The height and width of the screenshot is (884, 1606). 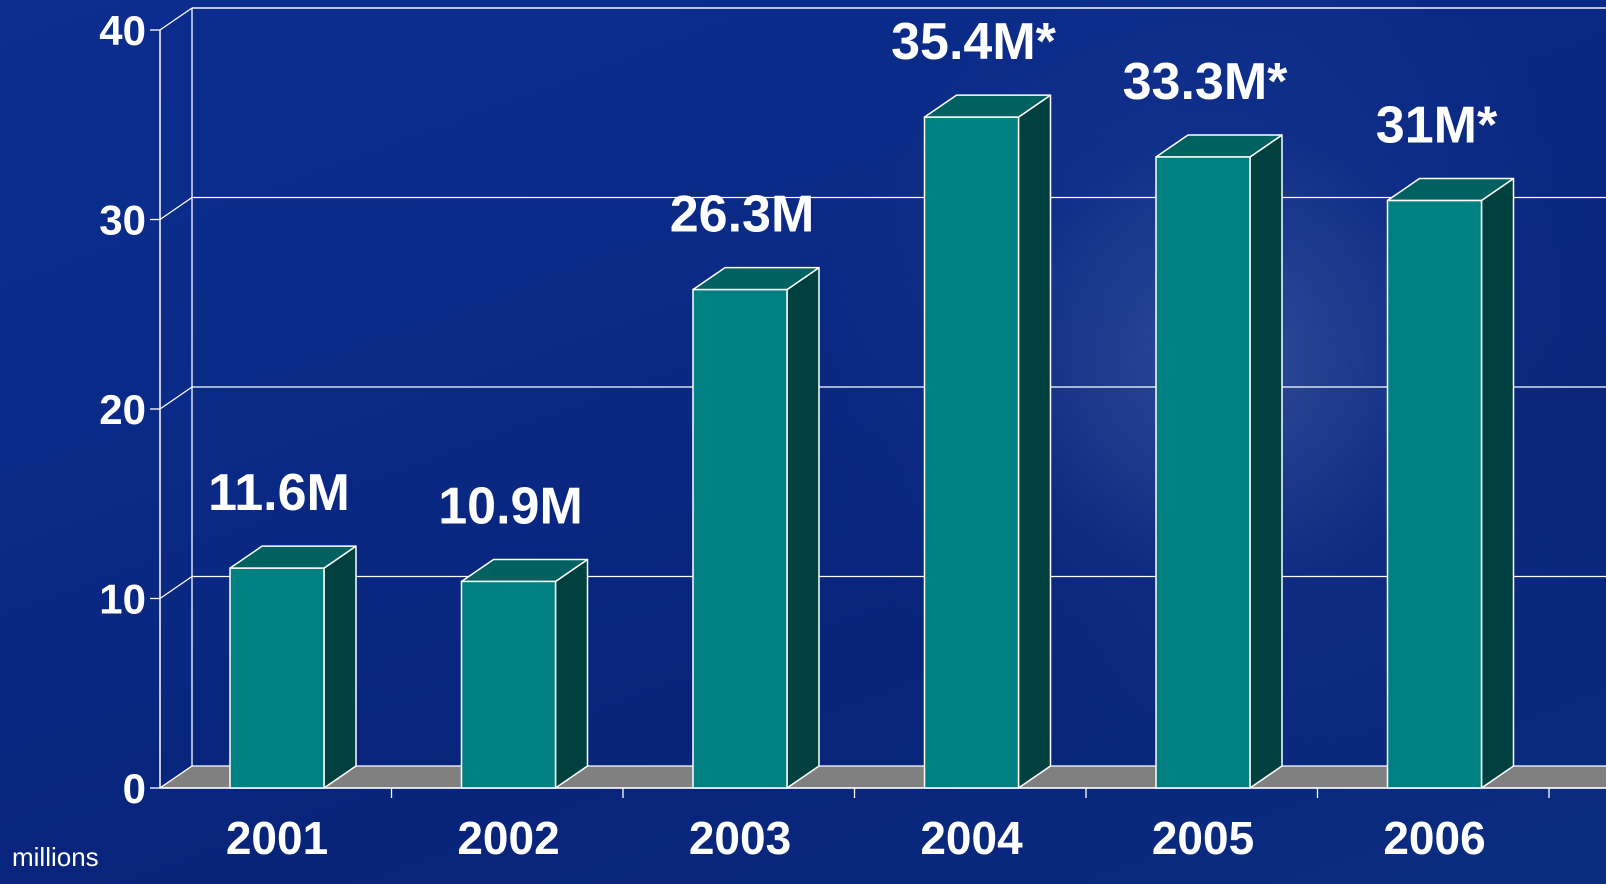 I want to click on x-tick-label: 2001, so click(x=277, y=838).